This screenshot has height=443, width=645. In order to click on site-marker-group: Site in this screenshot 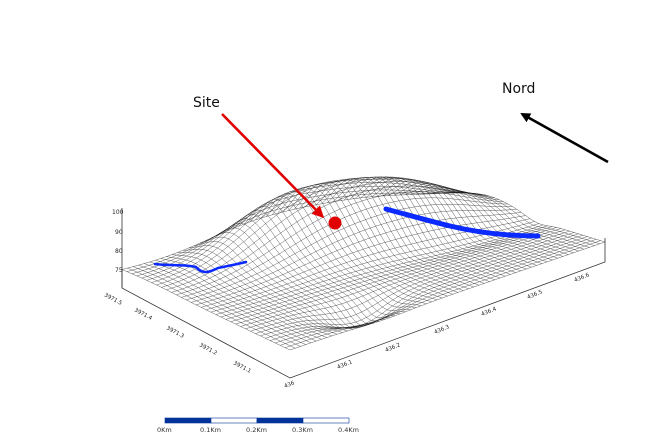, I will do `click(267, 162)`.